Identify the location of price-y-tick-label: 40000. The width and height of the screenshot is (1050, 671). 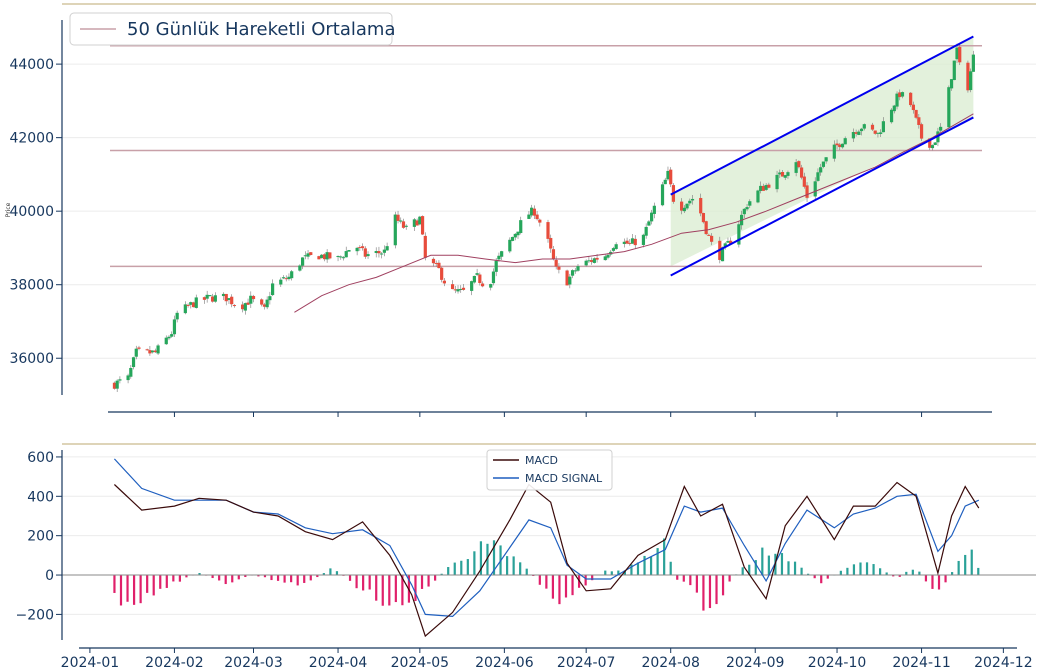
(31, 212).